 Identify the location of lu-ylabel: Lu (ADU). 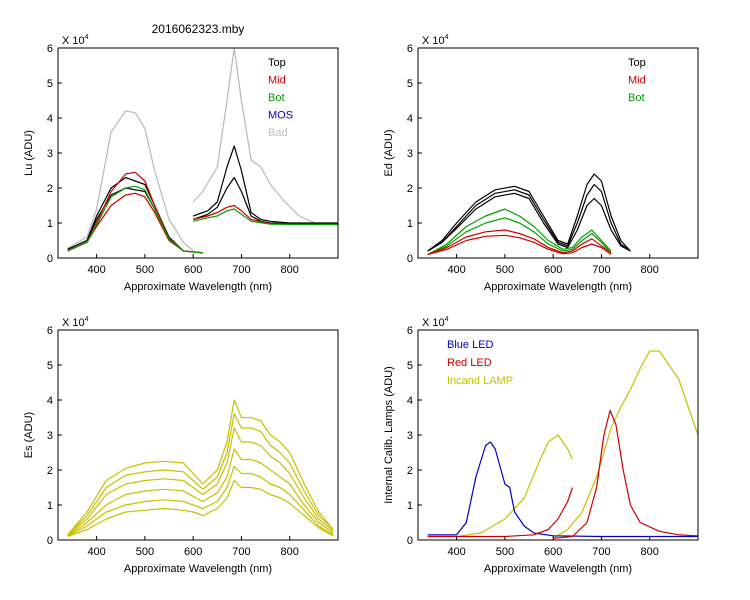
(29, 153).